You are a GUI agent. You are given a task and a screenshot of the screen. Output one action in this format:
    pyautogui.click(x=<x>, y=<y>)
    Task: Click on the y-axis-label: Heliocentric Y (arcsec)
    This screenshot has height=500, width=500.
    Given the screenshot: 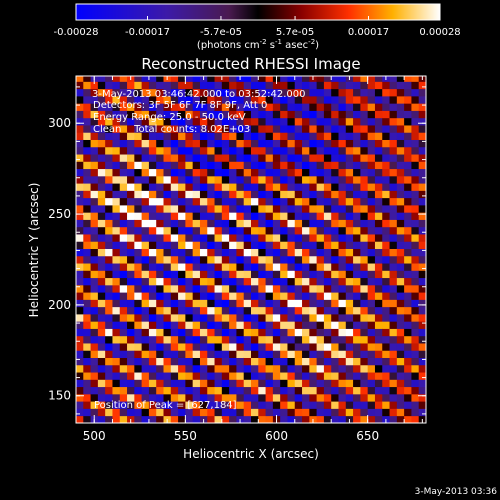 What is the action you would take?
    pyautogui.click(x=34, y=250)
    